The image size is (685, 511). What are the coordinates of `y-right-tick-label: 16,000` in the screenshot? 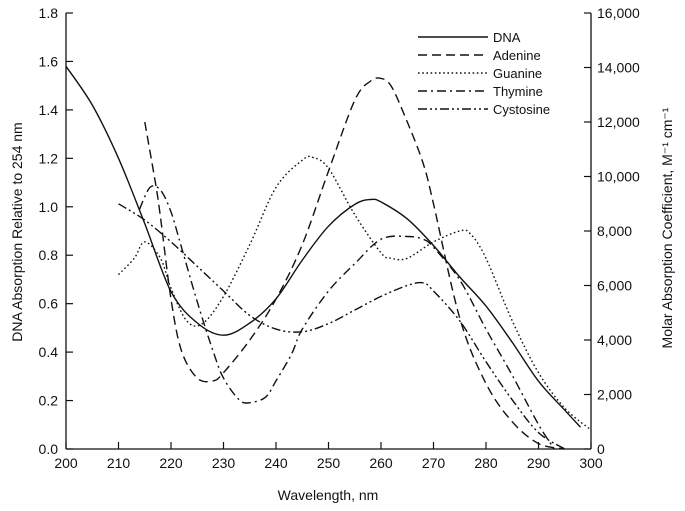 It's located at (618, 13).